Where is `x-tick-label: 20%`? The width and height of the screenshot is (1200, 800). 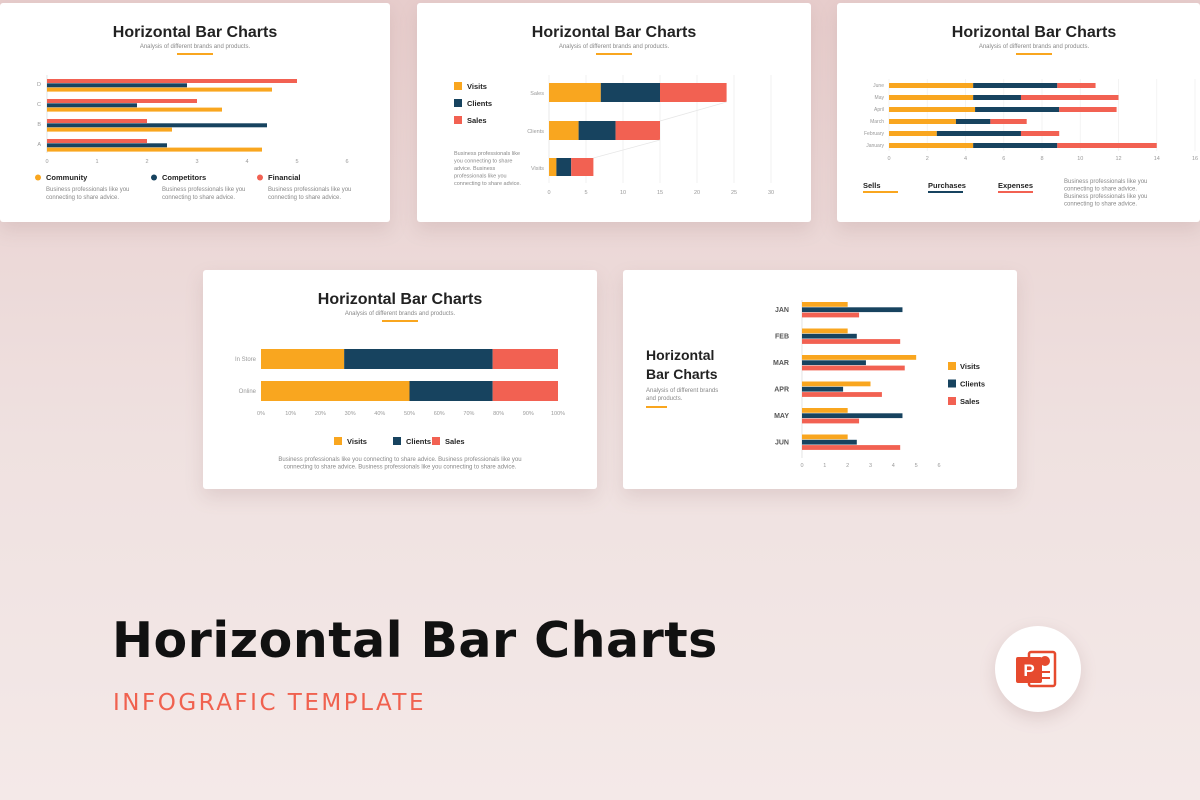
x-tick-label: 20% is located at coordinates (320, 414).